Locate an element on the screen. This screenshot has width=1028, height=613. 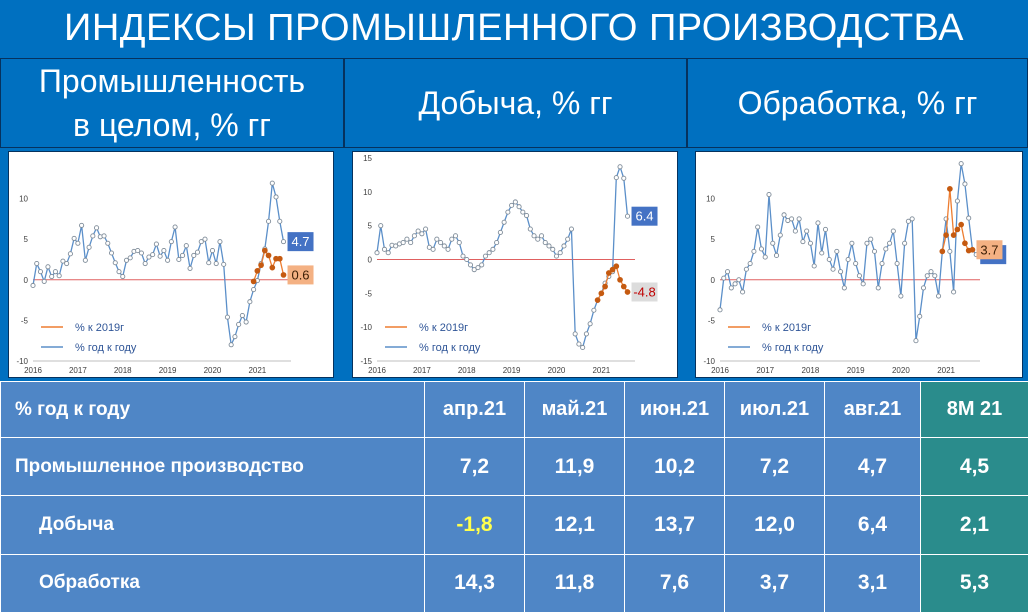
table-header-cell: 8М 21 is located at coordinates (974, 409).